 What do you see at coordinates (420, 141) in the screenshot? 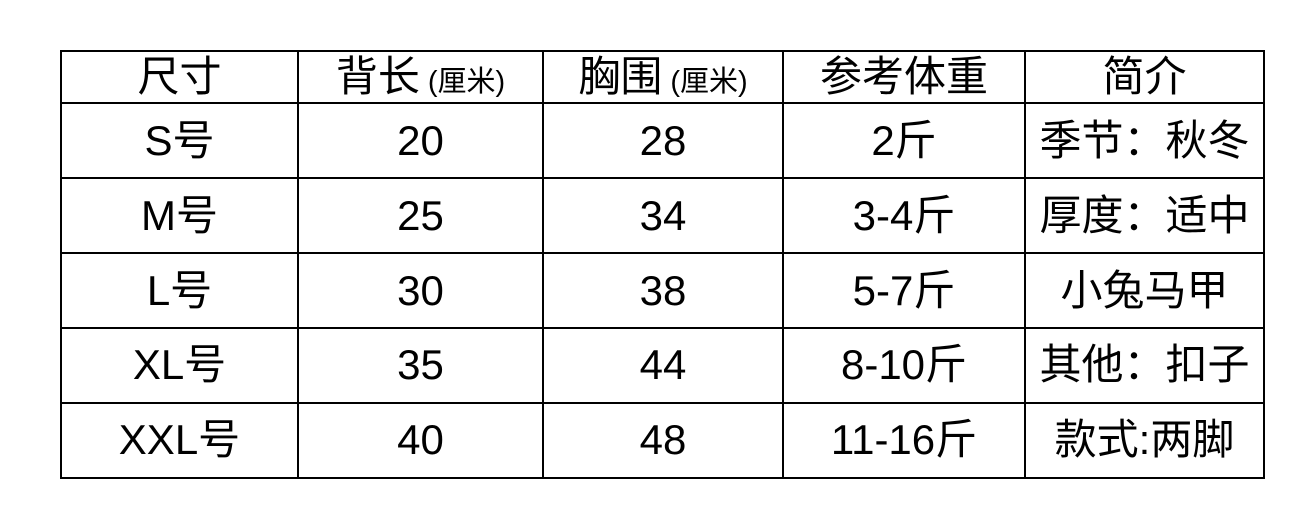
I see `cell-back-length: 20` at bounding box center [420, 141].